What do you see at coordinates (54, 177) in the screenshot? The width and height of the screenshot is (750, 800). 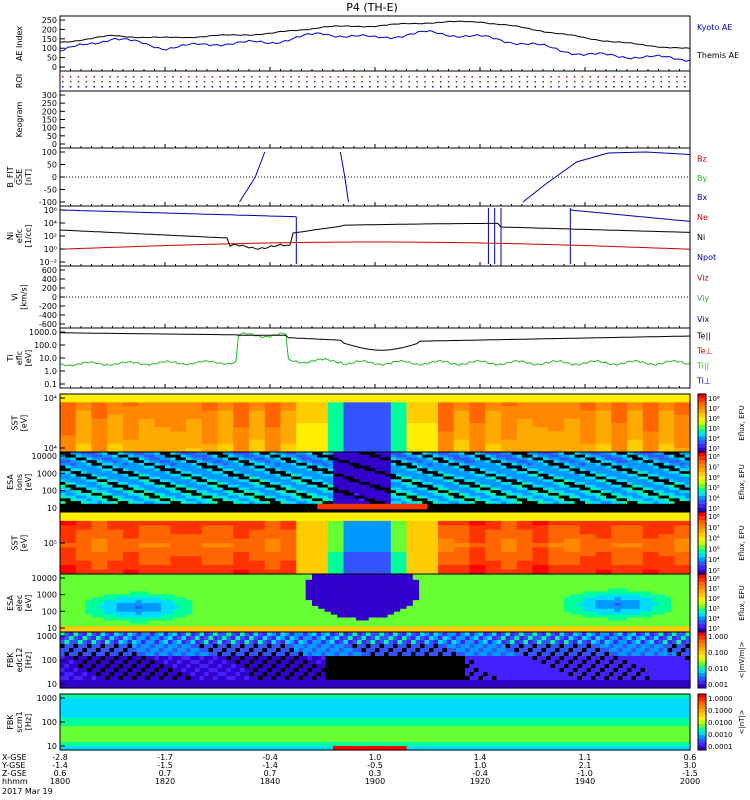 I see `bfit-ytick-label: 0` at bounding box center [54, 177].